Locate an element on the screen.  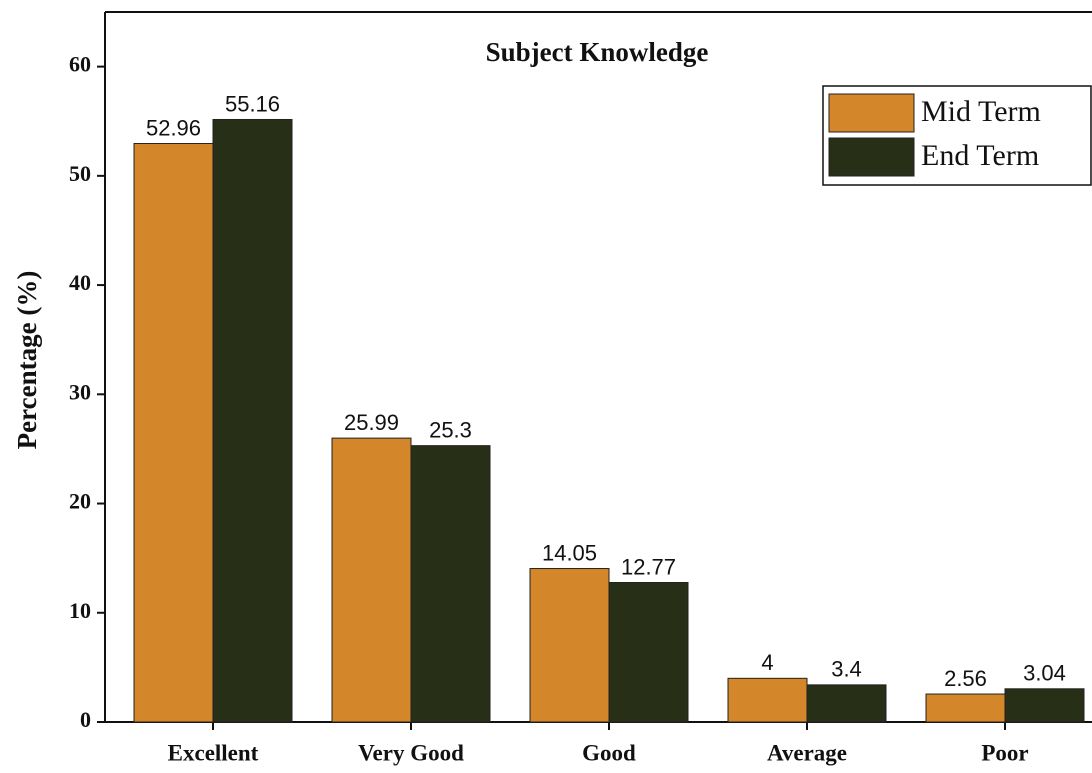
y-tick-label: 30 is located at coordinates (80, 391).